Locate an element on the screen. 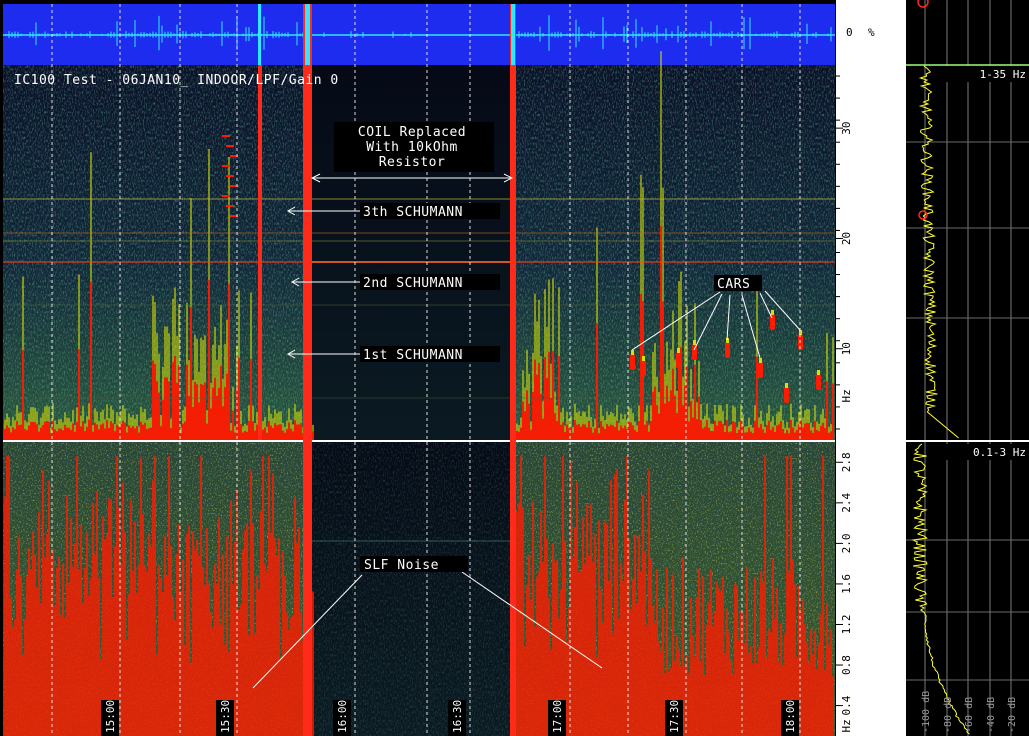 Image resolution: width=1029 pixels, height=736 pixels. wave-unit-label: % is located at coordinates (871, 32).